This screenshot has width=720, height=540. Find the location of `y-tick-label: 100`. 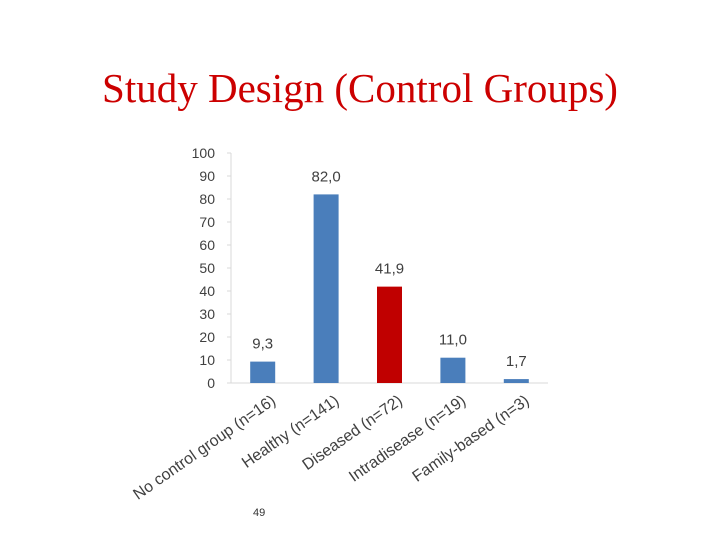

y-tick-label: 100 is located at coordinates (204, 153).